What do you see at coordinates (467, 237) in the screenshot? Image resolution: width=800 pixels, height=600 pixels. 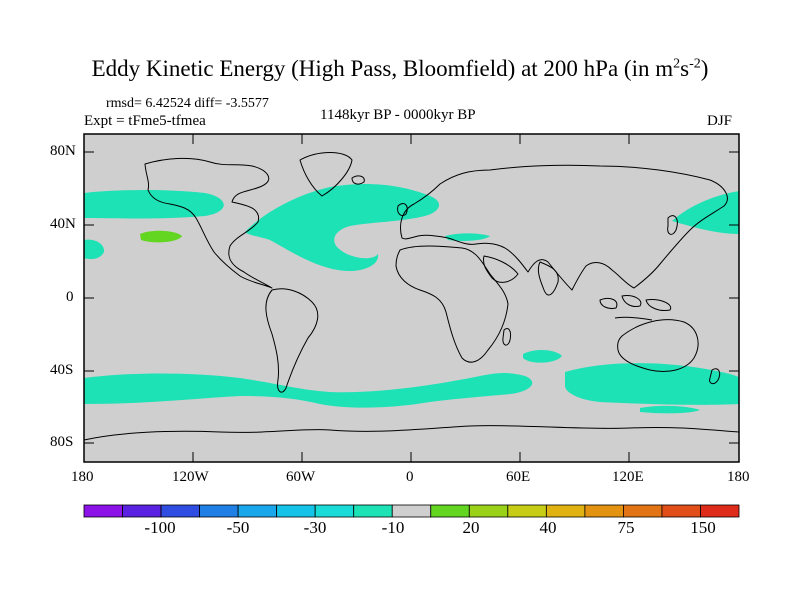 I see `mediterranean-anomaly` at bounding box center [467, 237].